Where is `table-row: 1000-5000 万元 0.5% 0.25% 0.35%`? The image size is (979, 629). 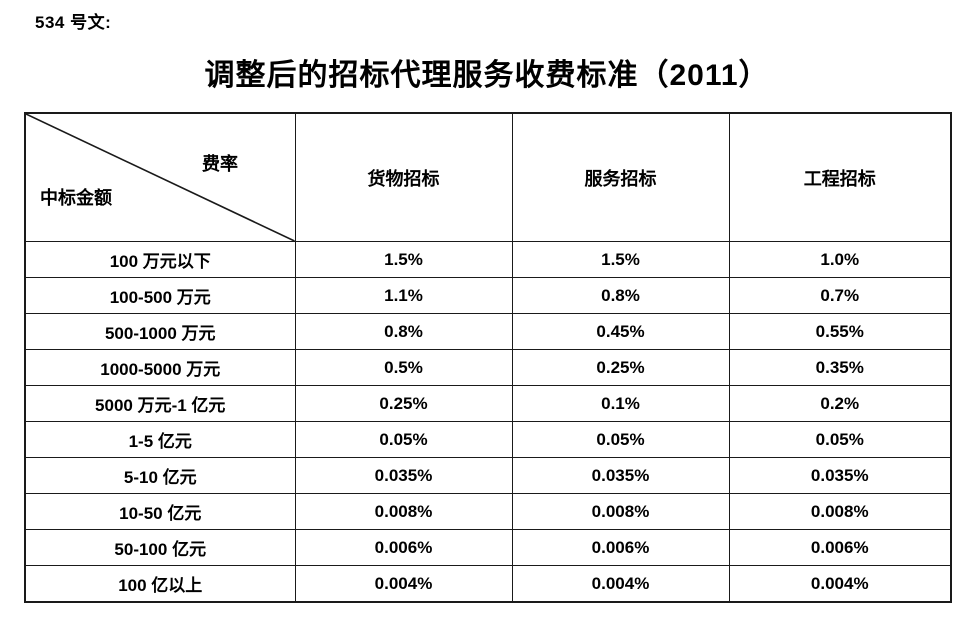 table-row: 1000-5000 万元 0.5% 0.25% 0.35% is located at coordinates (488, 367).